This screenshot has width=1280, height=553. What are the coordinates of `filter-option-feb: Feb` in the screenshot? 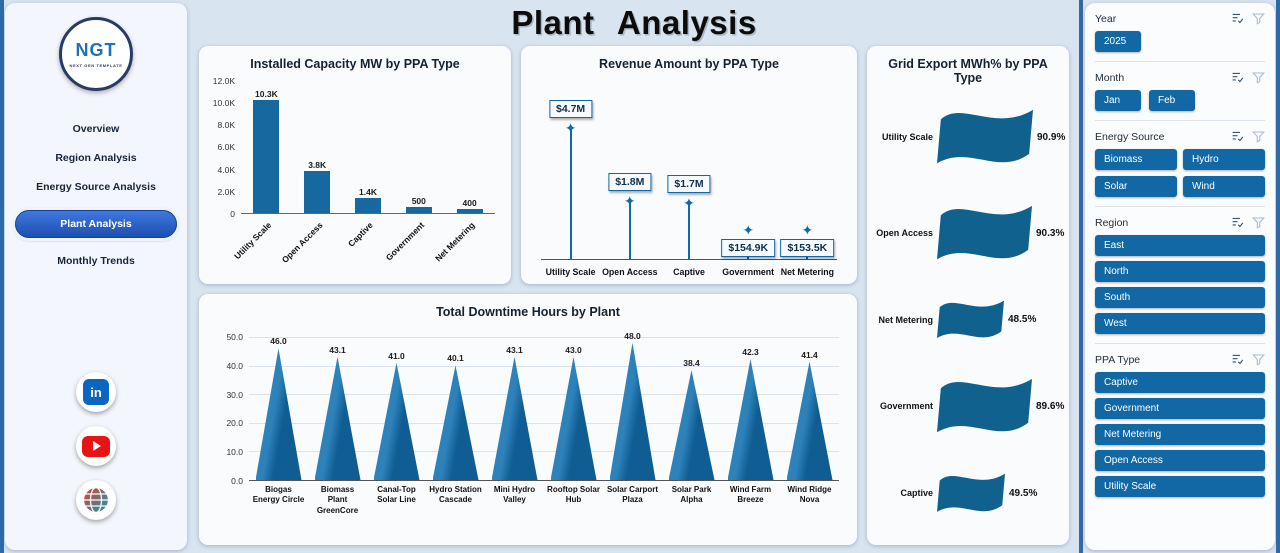 It's located at (1172, 100).